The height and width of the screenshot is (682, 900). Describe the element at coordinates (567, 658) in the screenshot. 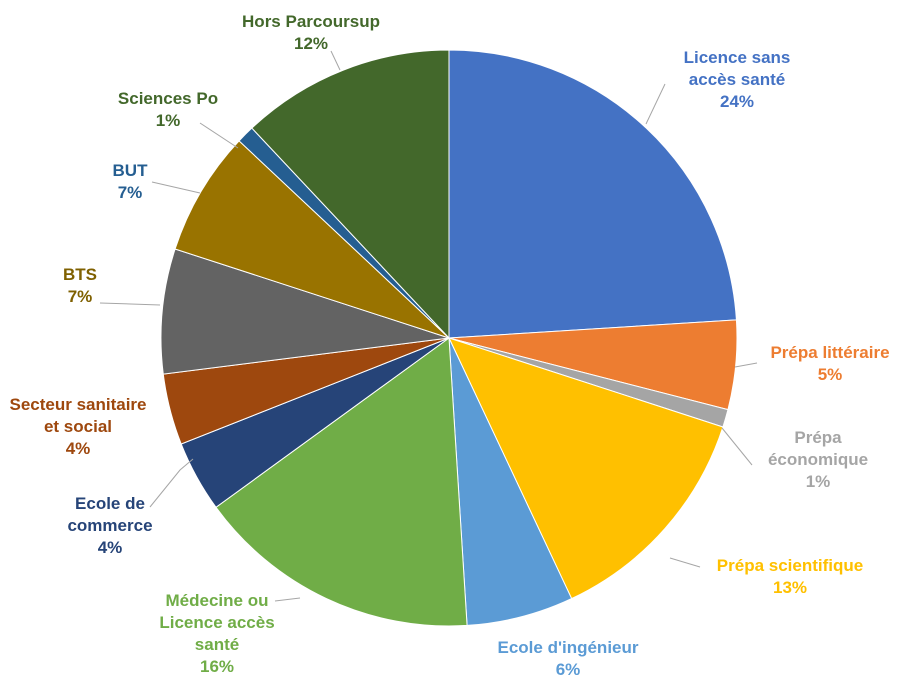

I see `slice-label: Ecole d'ingénieur 6%` at that location.